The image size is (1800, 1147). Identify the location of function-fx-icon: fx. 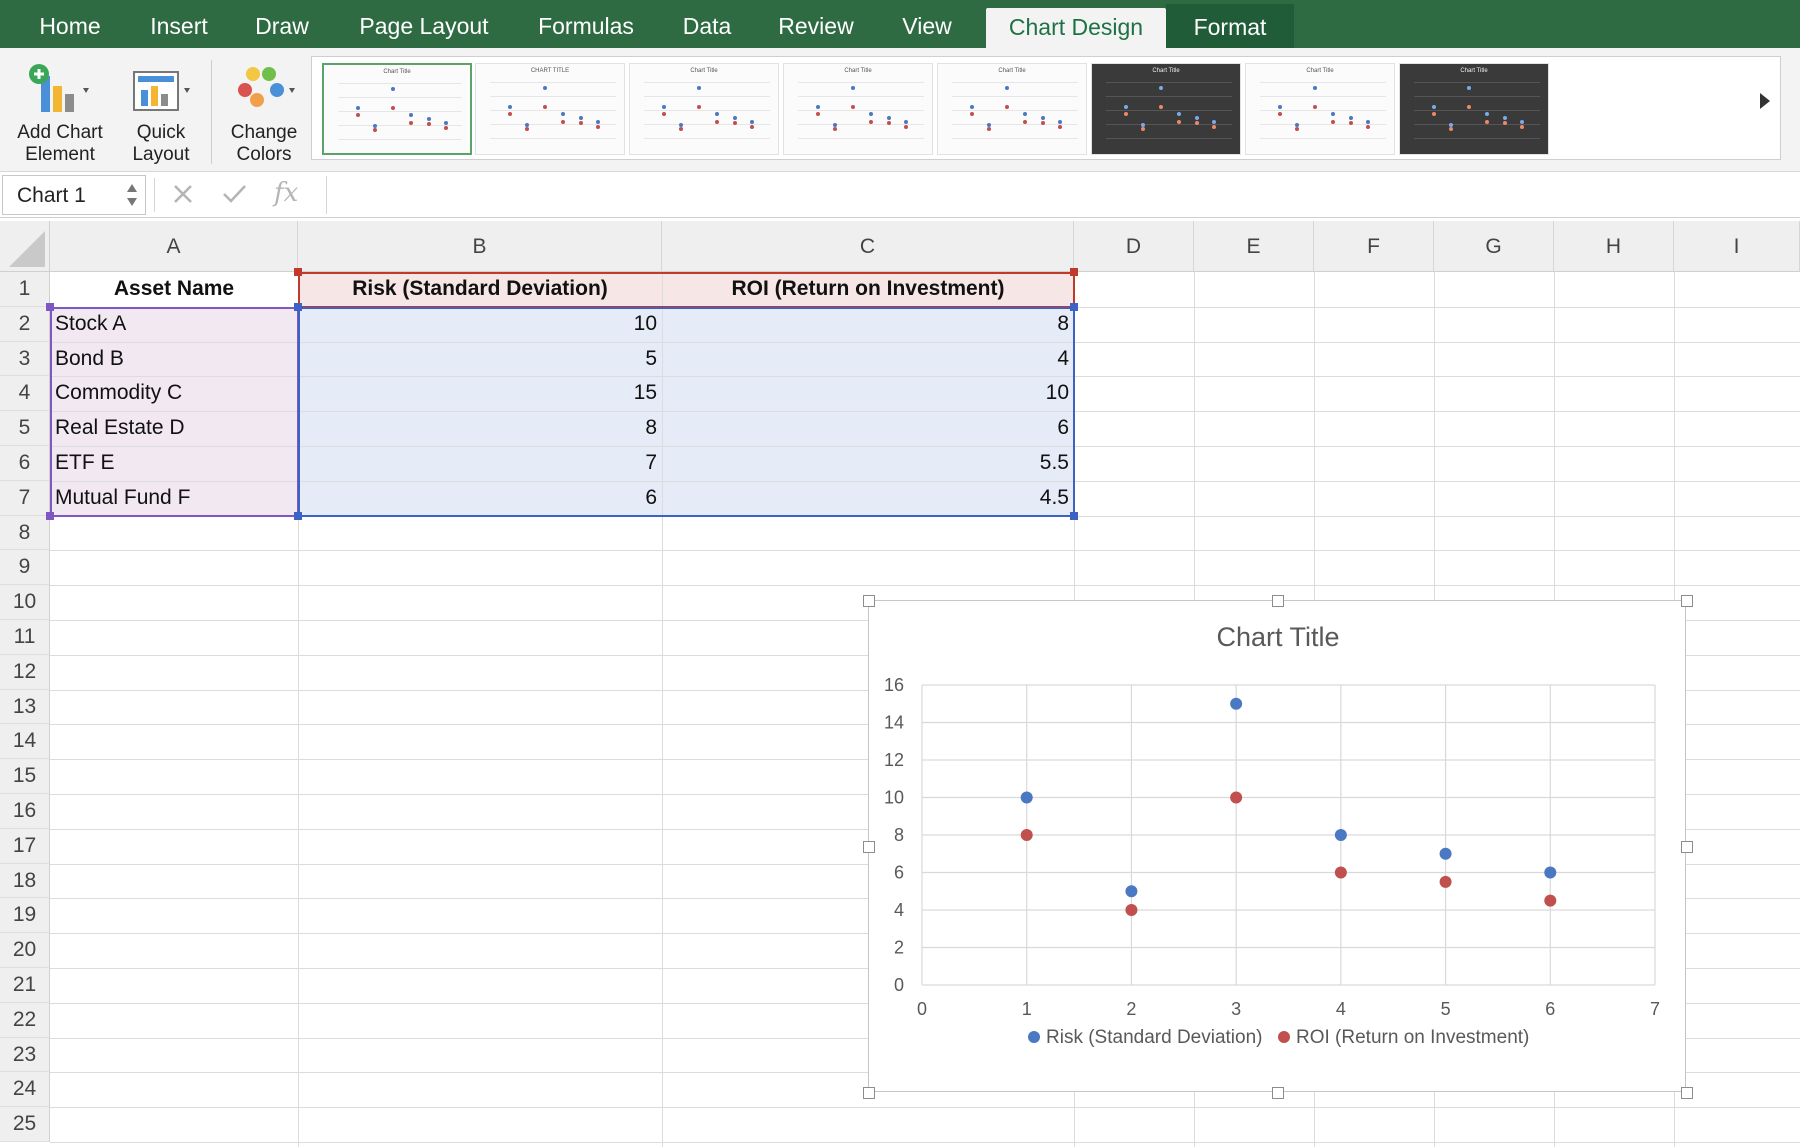
(286, 193).